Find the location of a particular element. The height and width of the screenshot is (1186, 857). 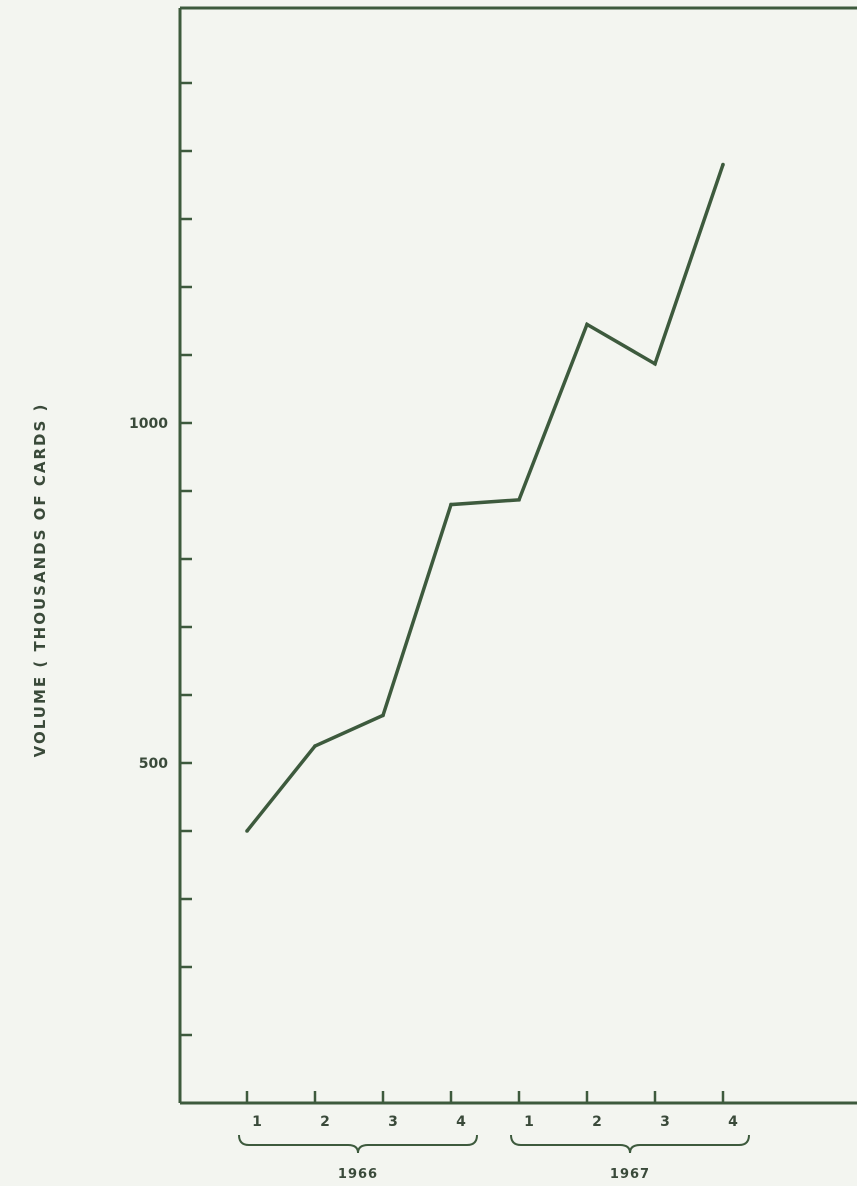

year-label: 1966 is located at coordinates (358, 1174).